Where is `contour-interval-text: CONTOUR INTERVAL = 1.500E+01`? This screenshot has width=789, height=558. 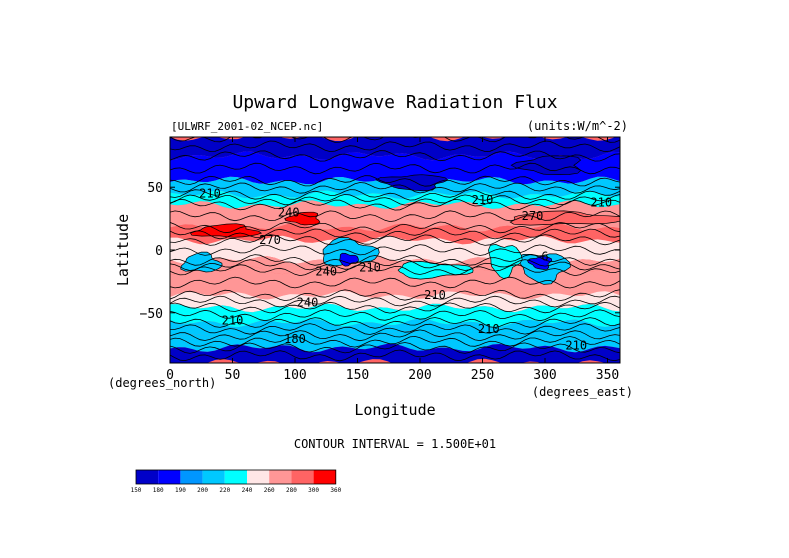
contour-interval-text: CONTOUR INTERVAL = 1.500E+01 is located at coordinates (395, 444).